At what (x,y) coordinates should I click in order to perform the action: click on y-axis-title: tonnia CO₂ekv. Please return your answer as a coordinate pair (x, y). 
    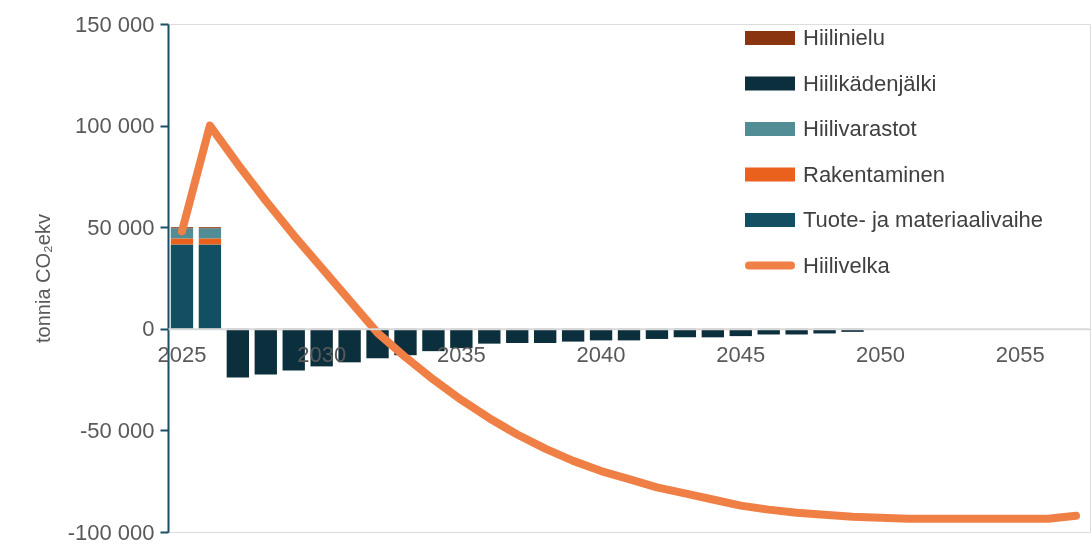
    Looking at the image, I should click on (42, 278).